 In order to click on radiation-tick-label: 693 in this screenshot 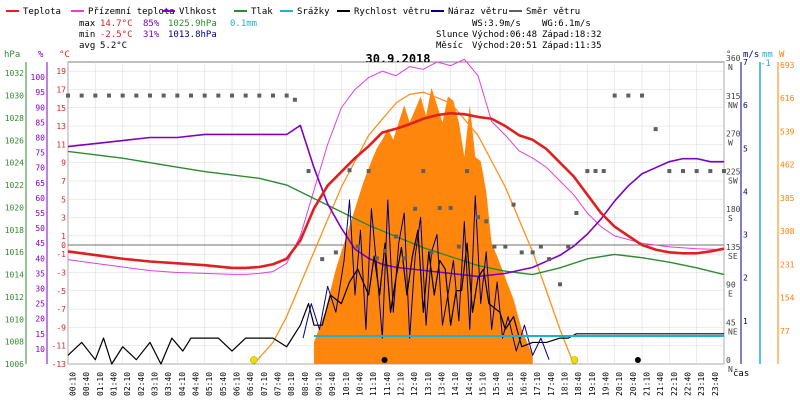, I will do `click(787, 65)`.